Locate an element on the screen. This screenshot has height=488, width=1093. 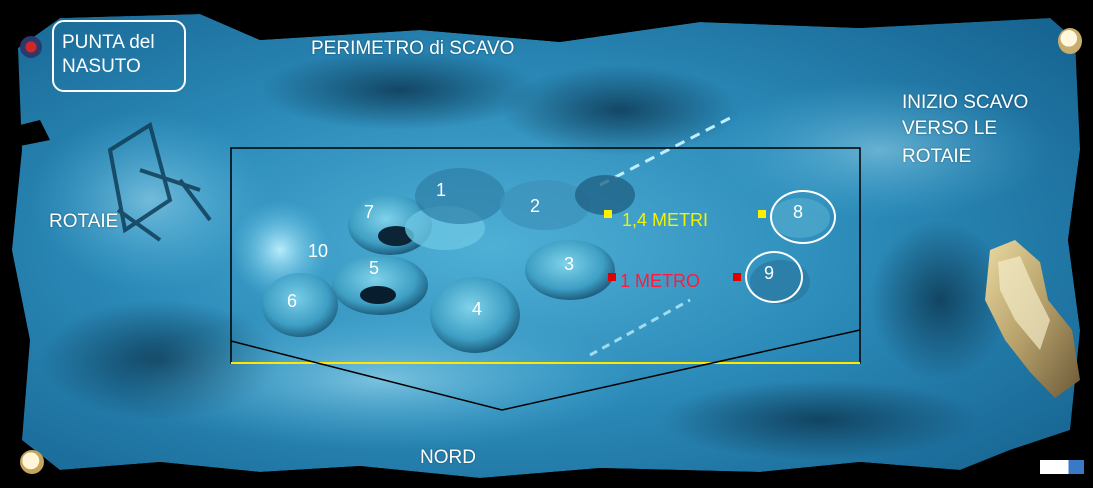
find-9-ring is located at coordinates (774, 277).